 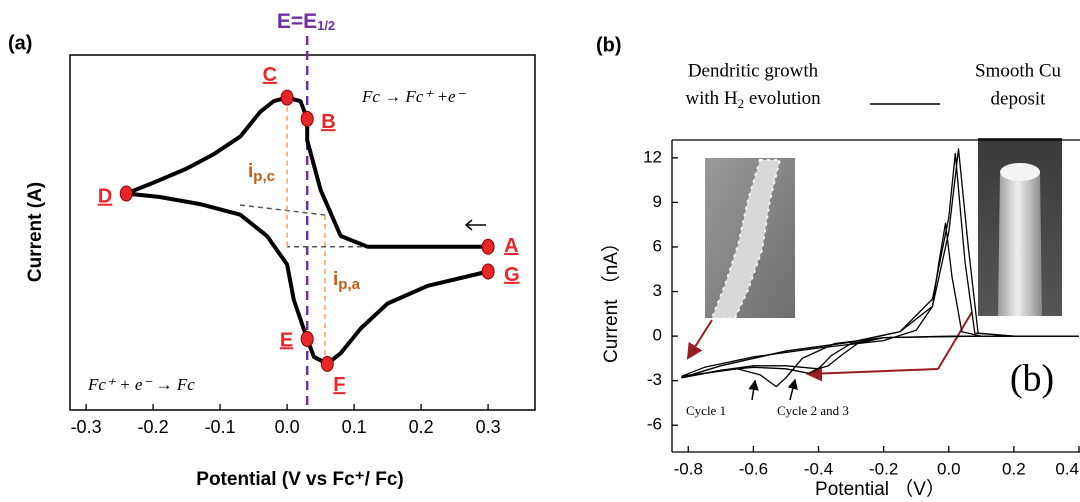 What do you see at coordinates (657, 245) in the screenshot?
I see `y-tick-label: 6` at bounding box center [657, 245].